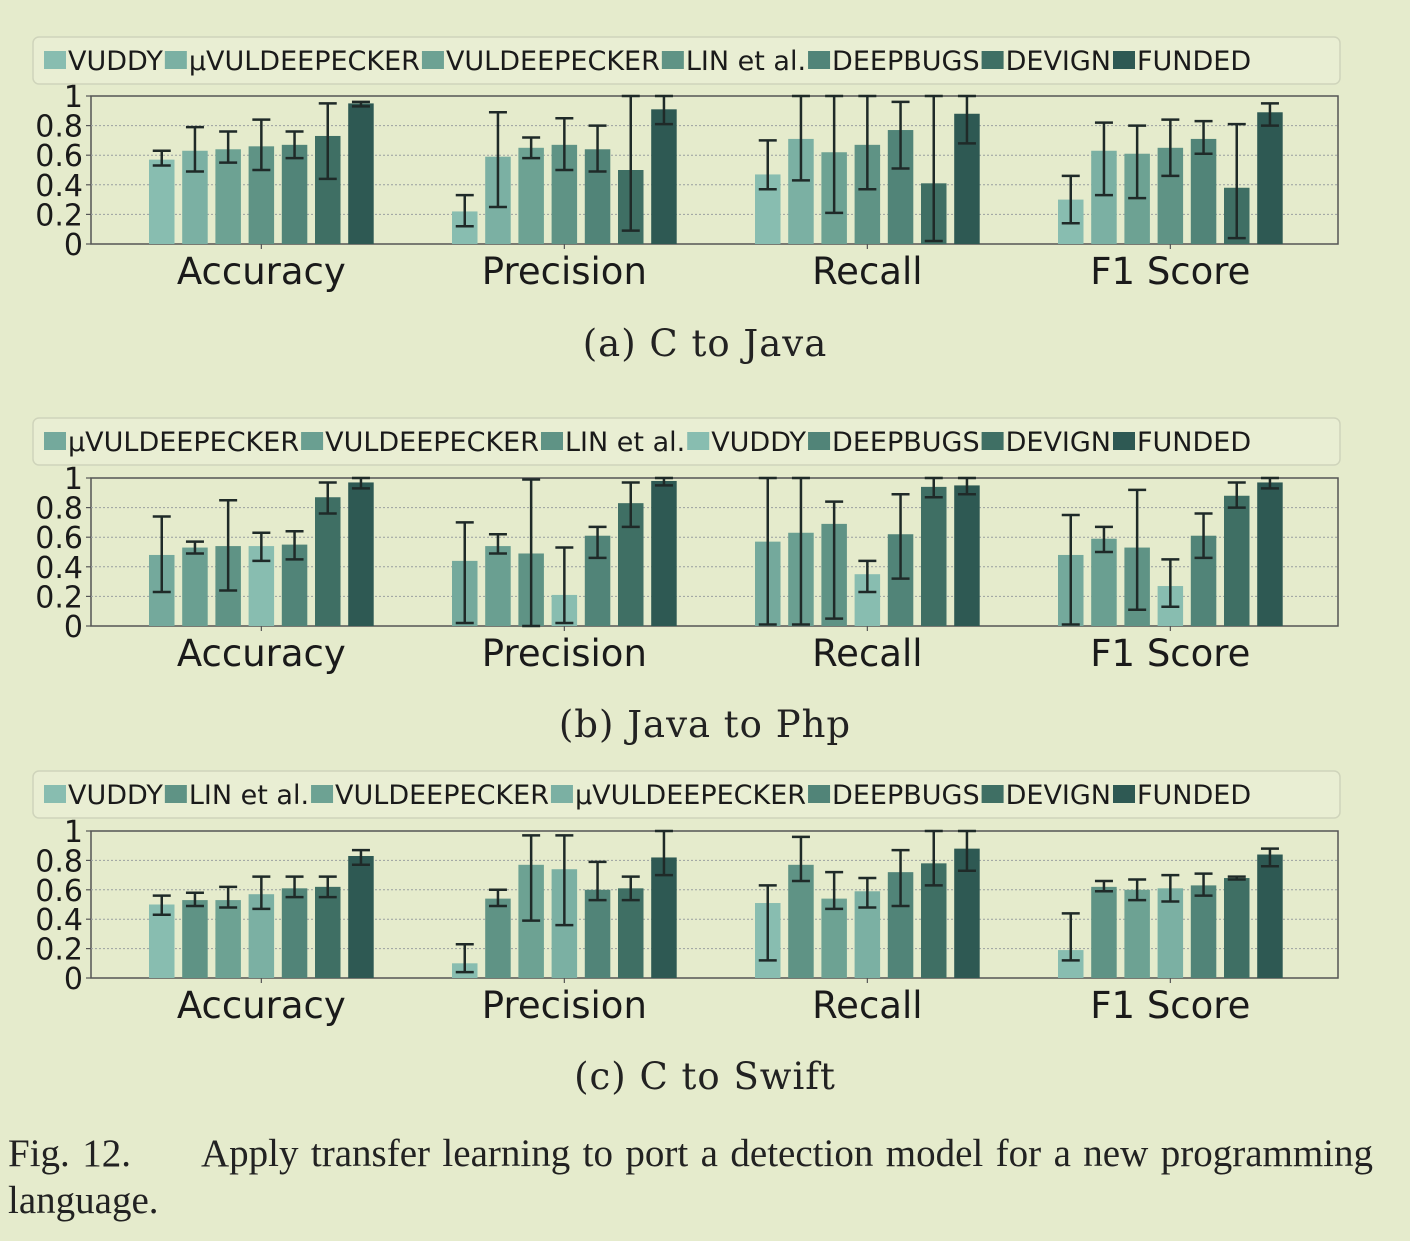  What do you see at coordinates (69, 1153) in the screenshot?
I see `figure-label: Fig. 12.` at bounding box center [69, 1153].